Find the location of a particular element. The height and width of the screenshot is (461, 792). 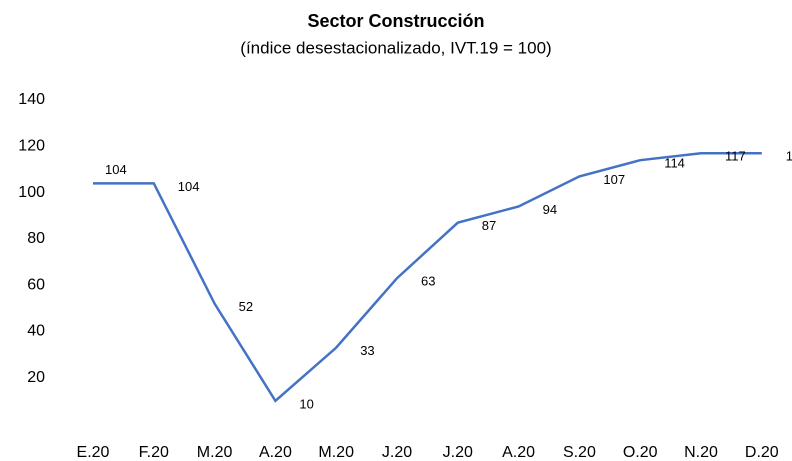

y-tick-label: 20 is located at coordinates (36, 377).